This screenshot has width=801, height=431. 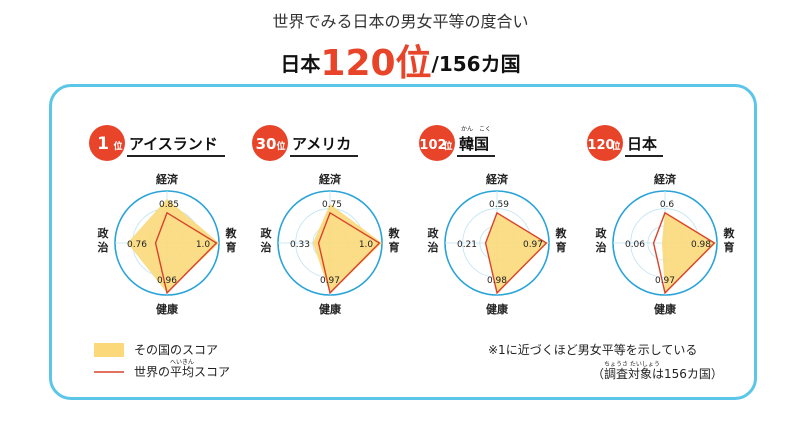 What do you see at coordinates (632, 364) in the screenshot?
I see `note-line2-ruby: ちょうさ たいしょう` at bounding box center [632, 364].